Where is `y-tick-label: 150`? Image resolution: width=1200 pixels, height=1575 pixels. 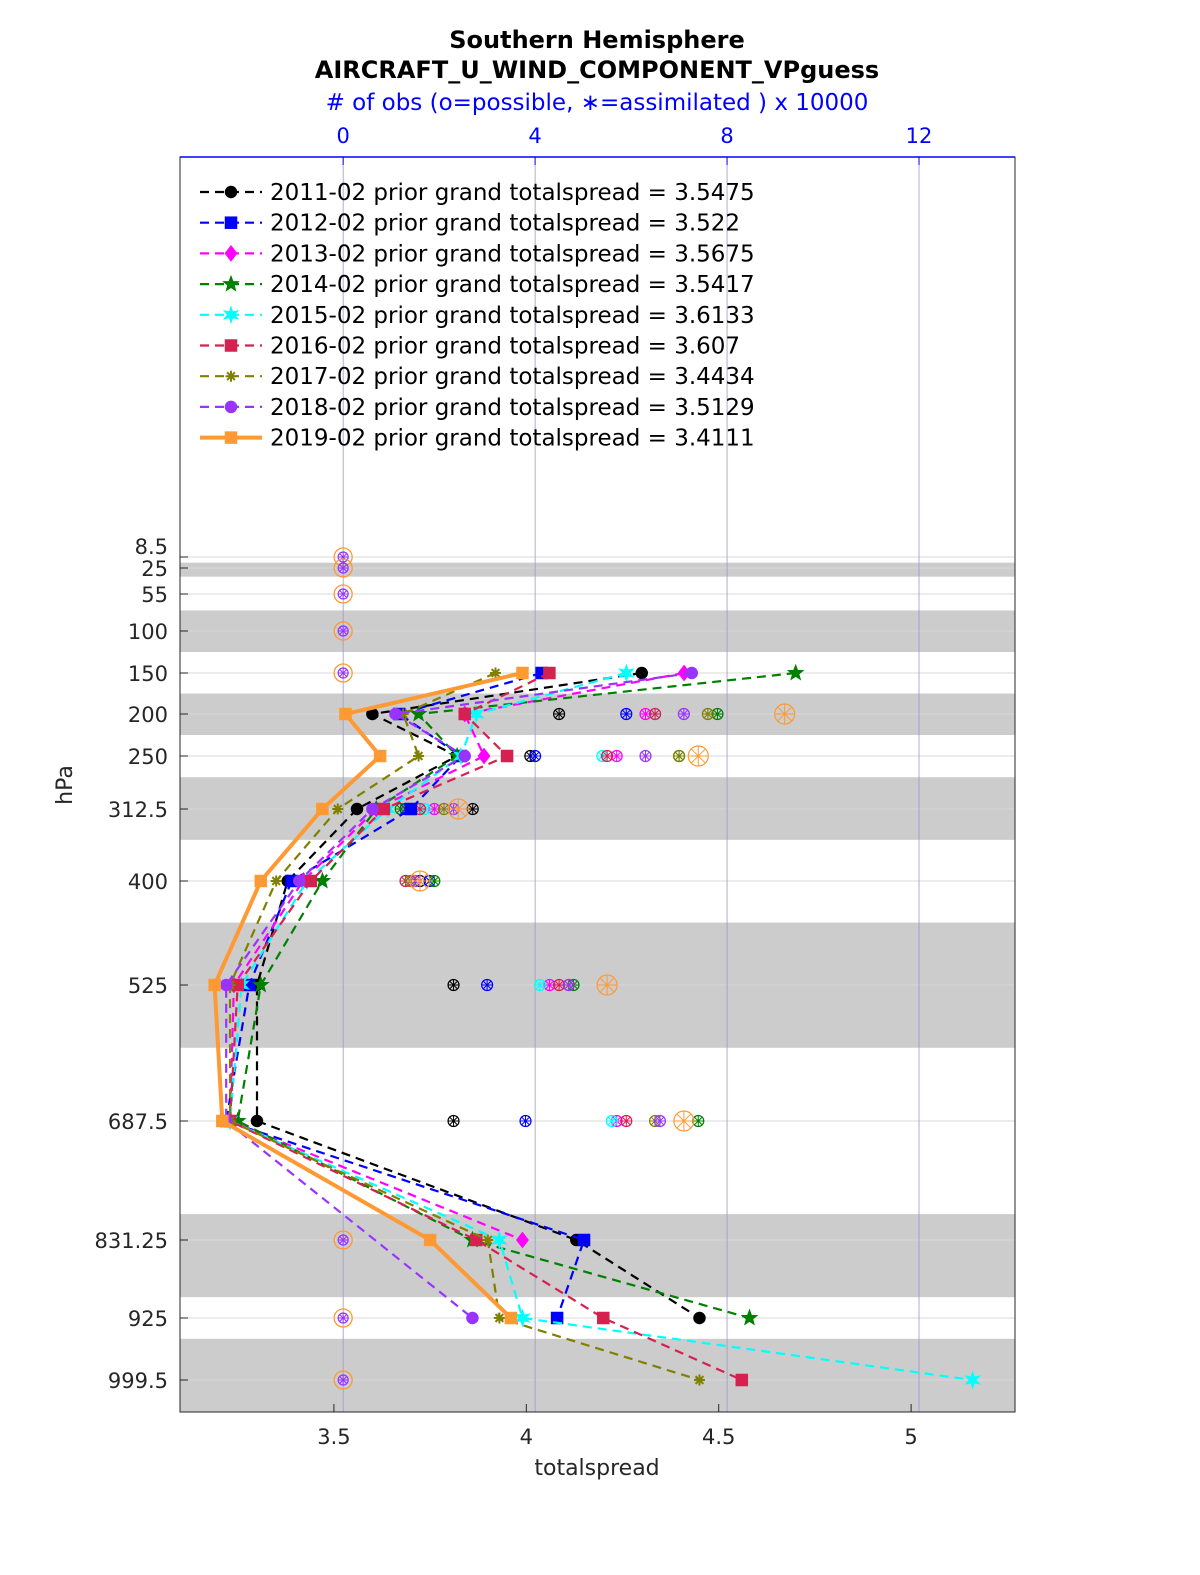
y-tick-label: 150 is located at coordinates (148, 674).